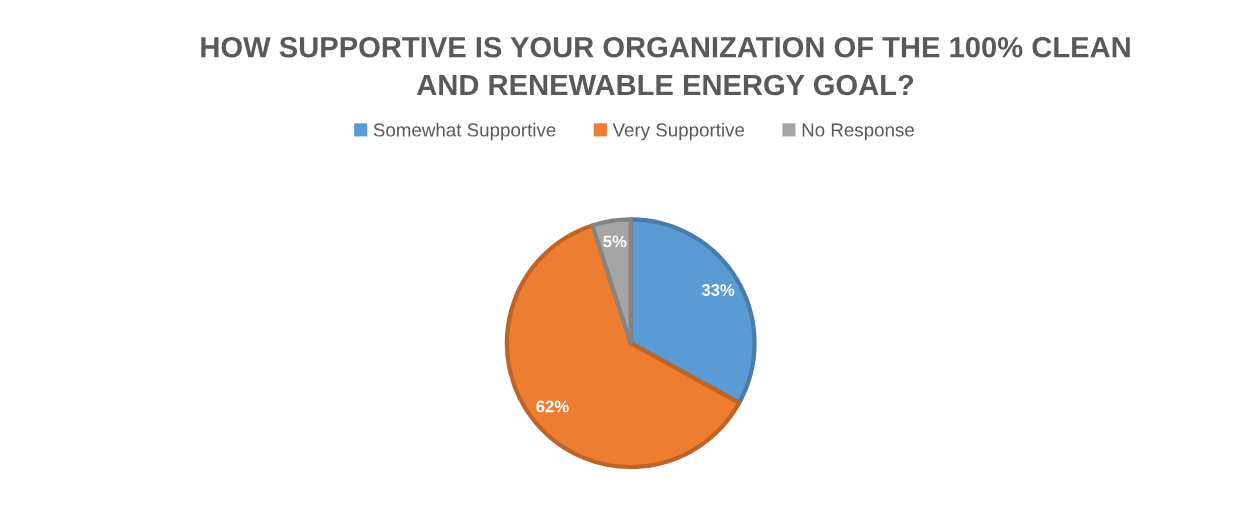  I want to click on legend-label: Very Supportive, so click(678, 131).